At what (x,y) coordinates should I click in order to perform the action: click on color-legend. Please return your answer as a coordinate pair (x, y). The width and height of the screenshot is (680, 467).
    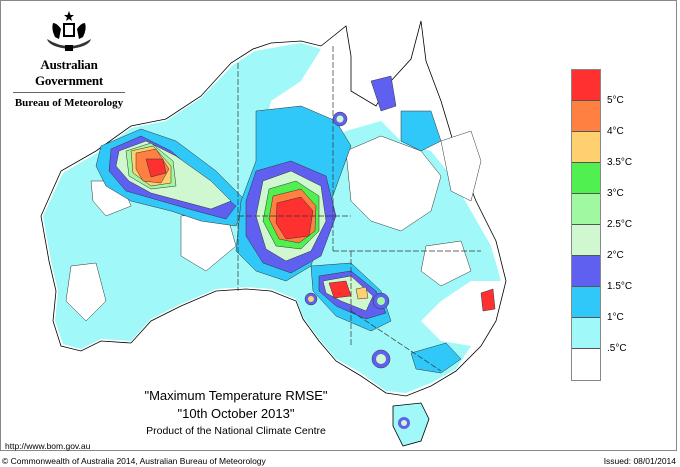
    Looking at the image, I should click on (586, 225).